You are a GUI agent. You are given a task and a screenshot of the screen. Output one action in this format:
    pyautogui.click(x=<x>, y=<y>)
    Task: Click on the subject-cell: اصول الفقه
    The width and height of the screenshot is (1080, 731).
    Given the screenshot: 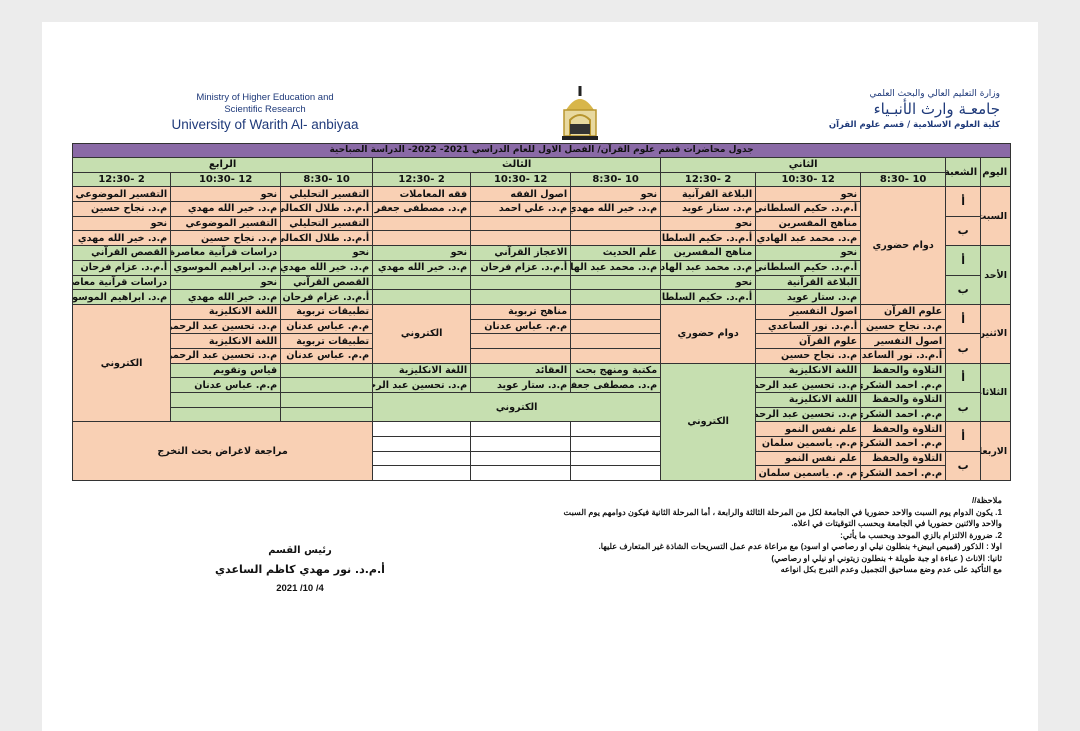 What is the action you would take?
    pyautogui.click(x=521, y=194)
    